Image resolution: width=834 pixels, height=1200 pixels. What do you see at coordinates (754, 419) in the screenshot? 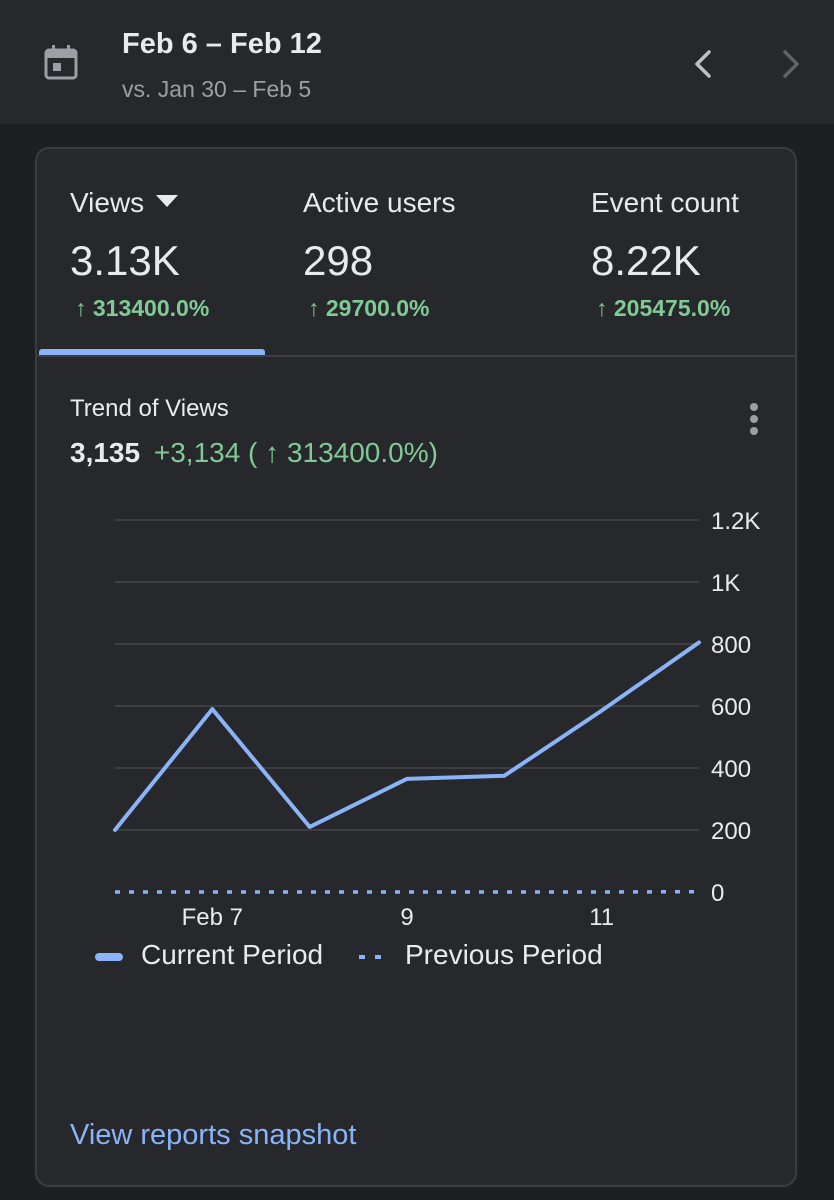
I see `more-vert-icon` at bounding box center [754, 419].